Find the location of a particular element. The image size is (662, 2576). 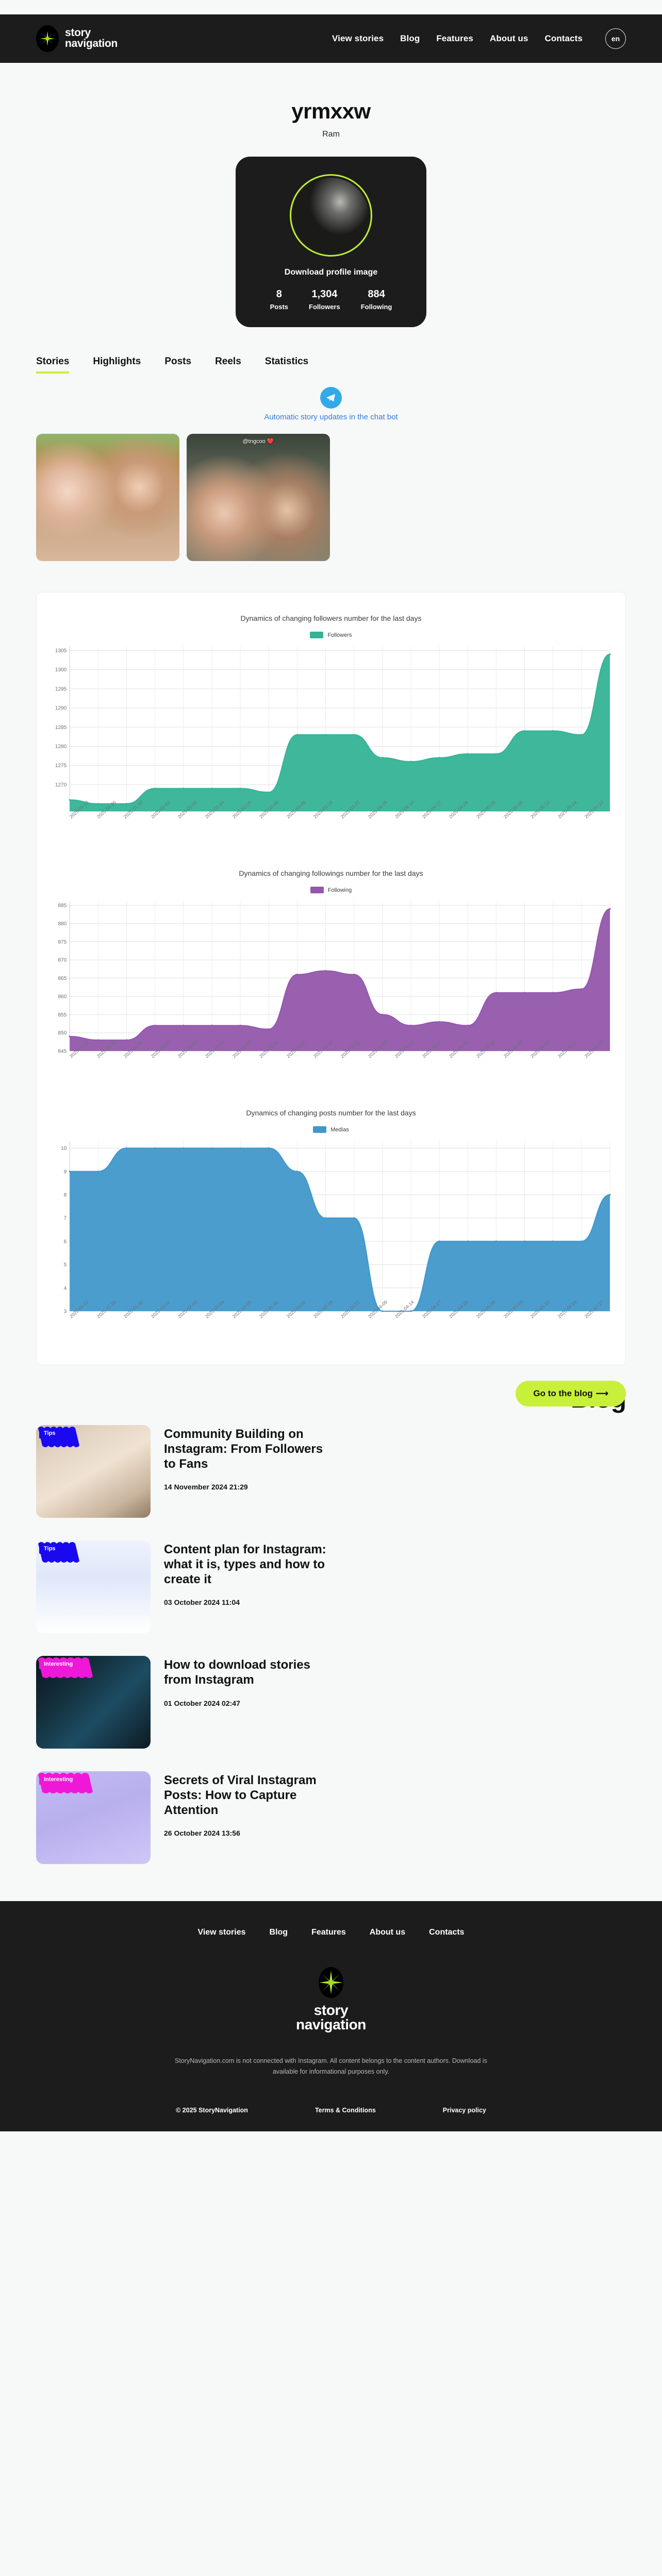

chart-followings-plot: 845 850 855 860 865 870 875 880 885 is located at coordinates (331, 976).